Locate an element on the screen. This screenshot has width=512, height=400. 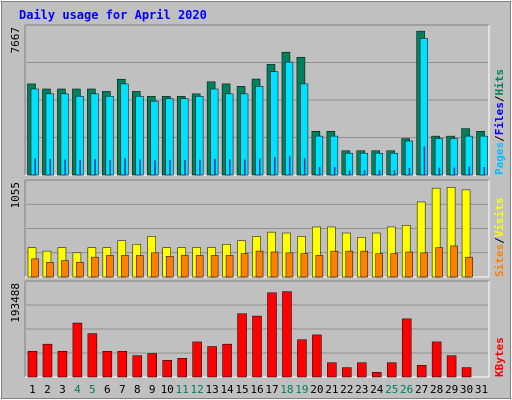
legend-entry: Hits is located at coordinates (499, 82).